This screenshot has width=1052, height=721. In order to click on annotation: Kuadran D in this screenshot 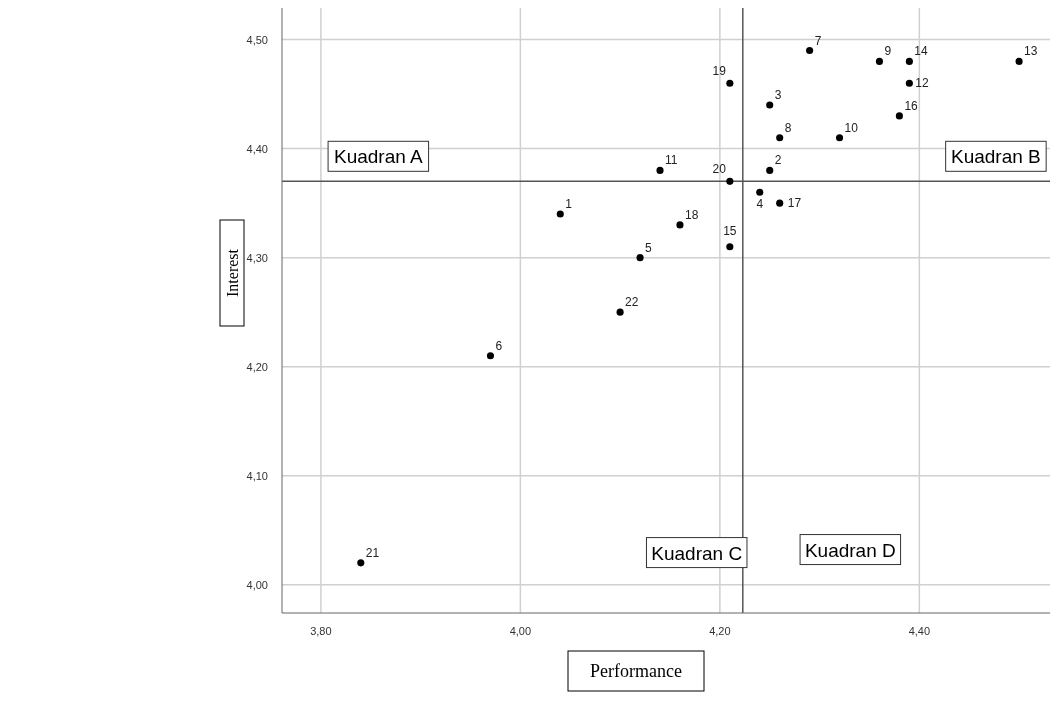, I will do `click(850, 550)`.